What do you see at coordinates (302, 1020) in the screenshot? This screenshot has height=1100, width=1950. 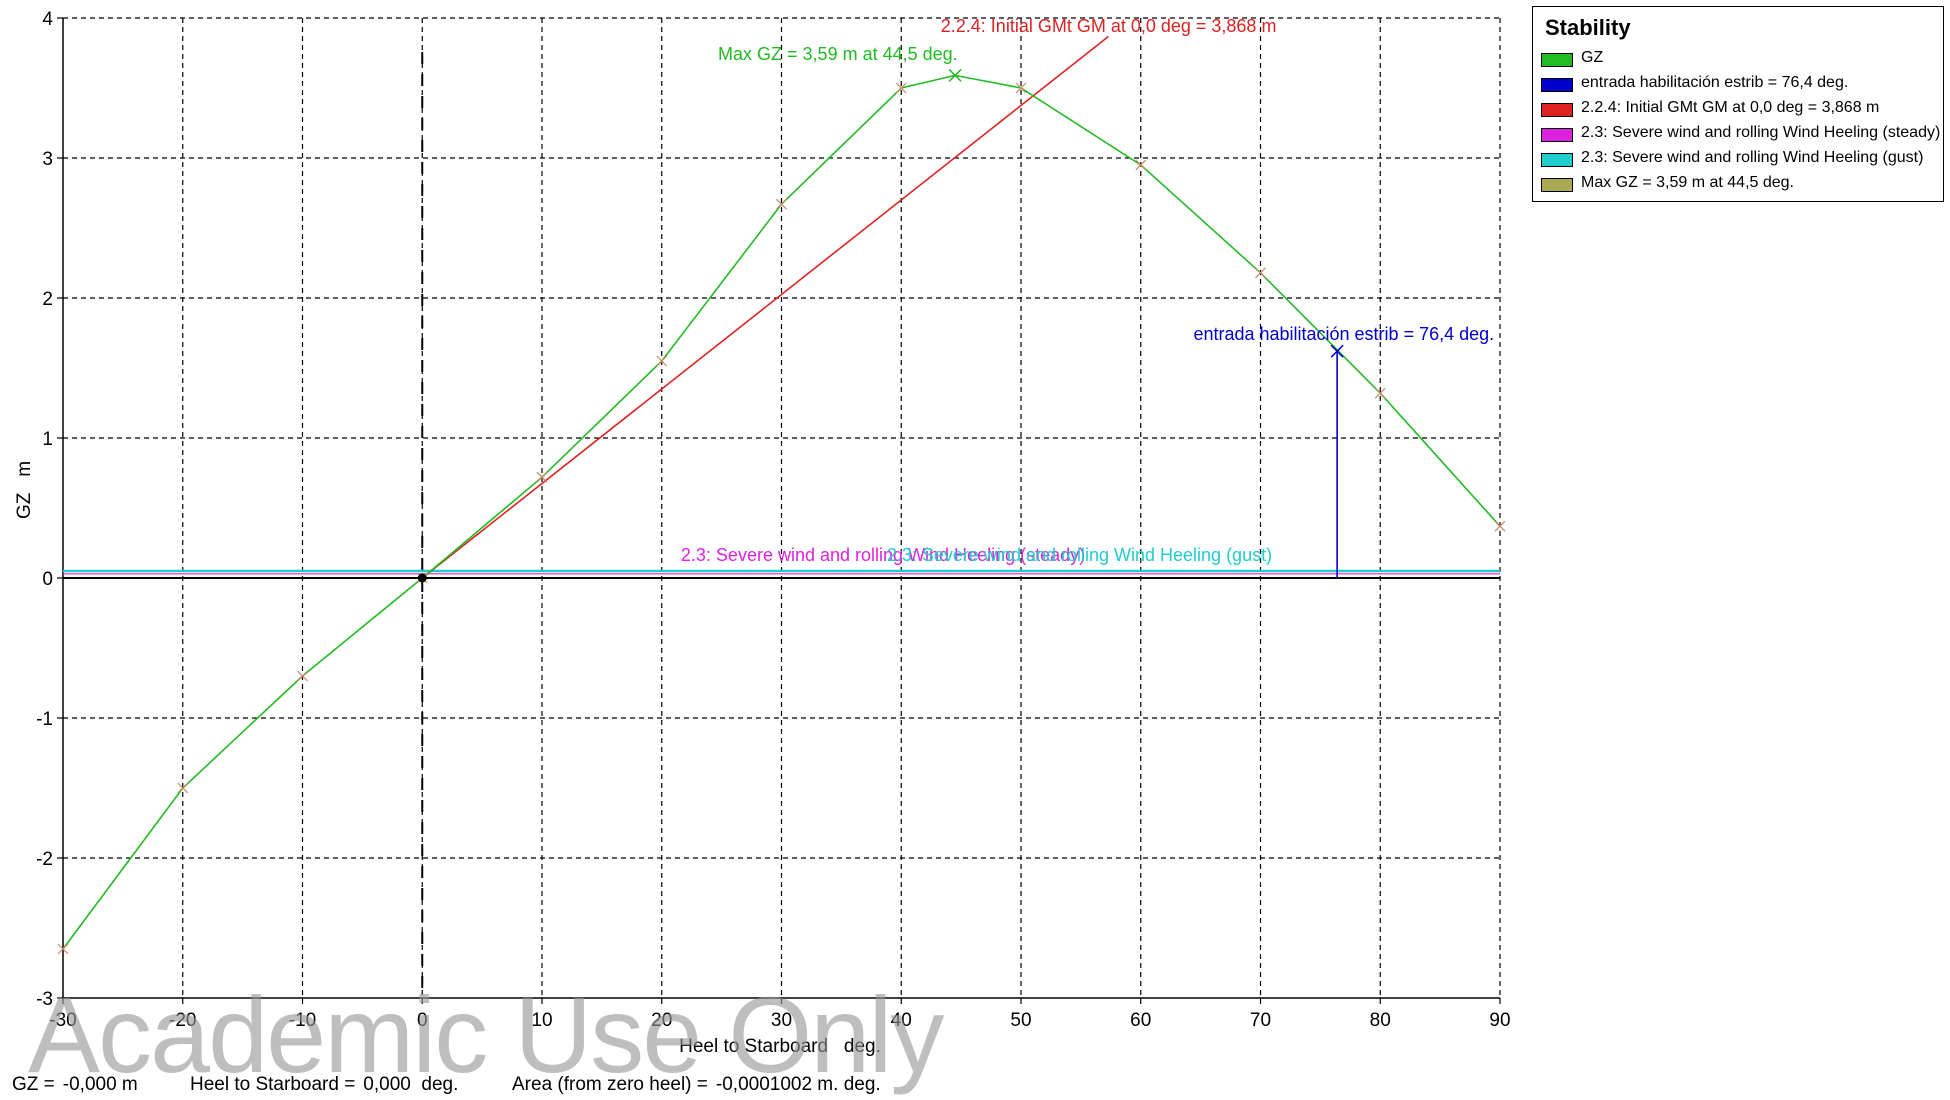 I see `x-tick-label: -10` at bounding box center [302, 1020].